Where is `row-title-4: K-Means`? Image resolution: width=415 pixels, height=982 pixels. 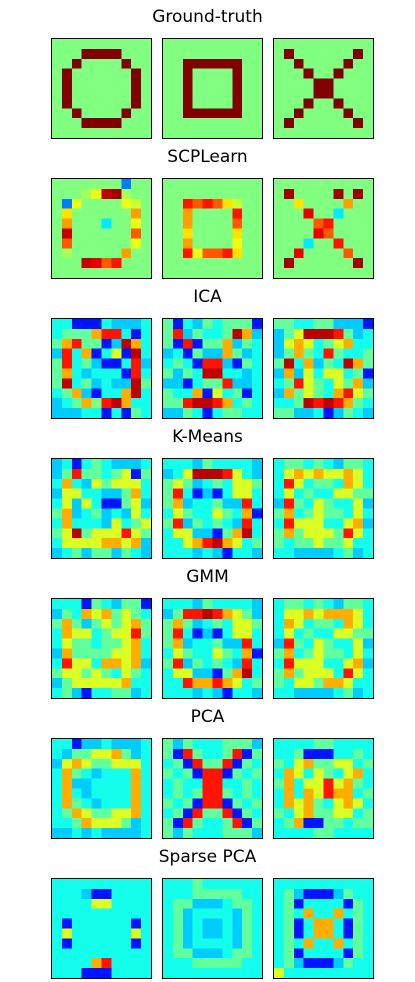 row-title-4: K-Means is located at coordinates (207, 437).